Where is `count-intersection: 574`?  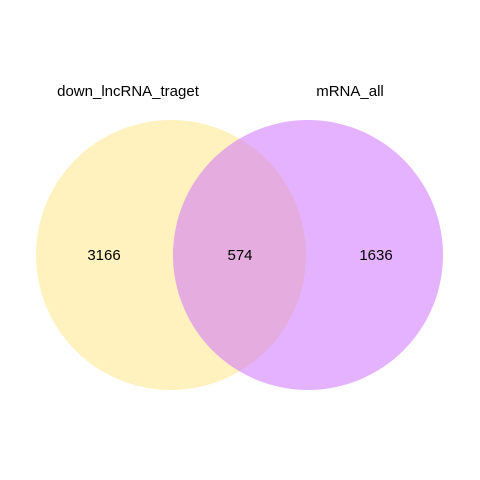
count-intersection: 574 is located at coordinates (239, 255).